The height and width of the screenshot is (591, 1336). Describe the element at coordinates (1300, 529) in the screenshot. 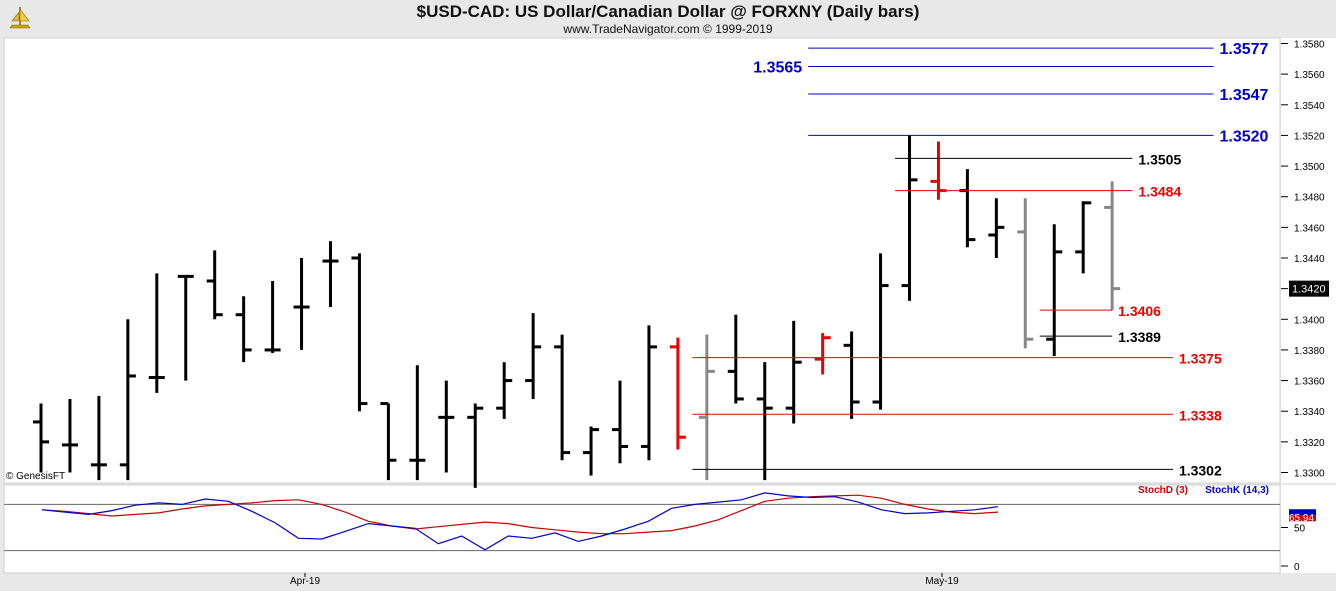

I see `osc-axis-tick-label: 50` at that location.